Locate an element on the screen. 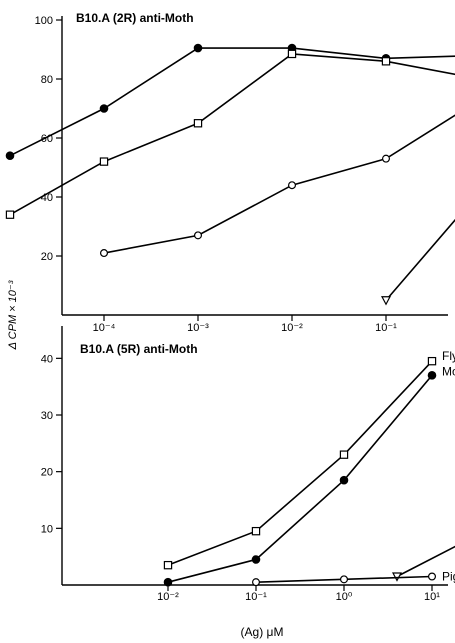  top-panel-title: B10.A (2R) anti-Moth is located at coordinates (135, 18).